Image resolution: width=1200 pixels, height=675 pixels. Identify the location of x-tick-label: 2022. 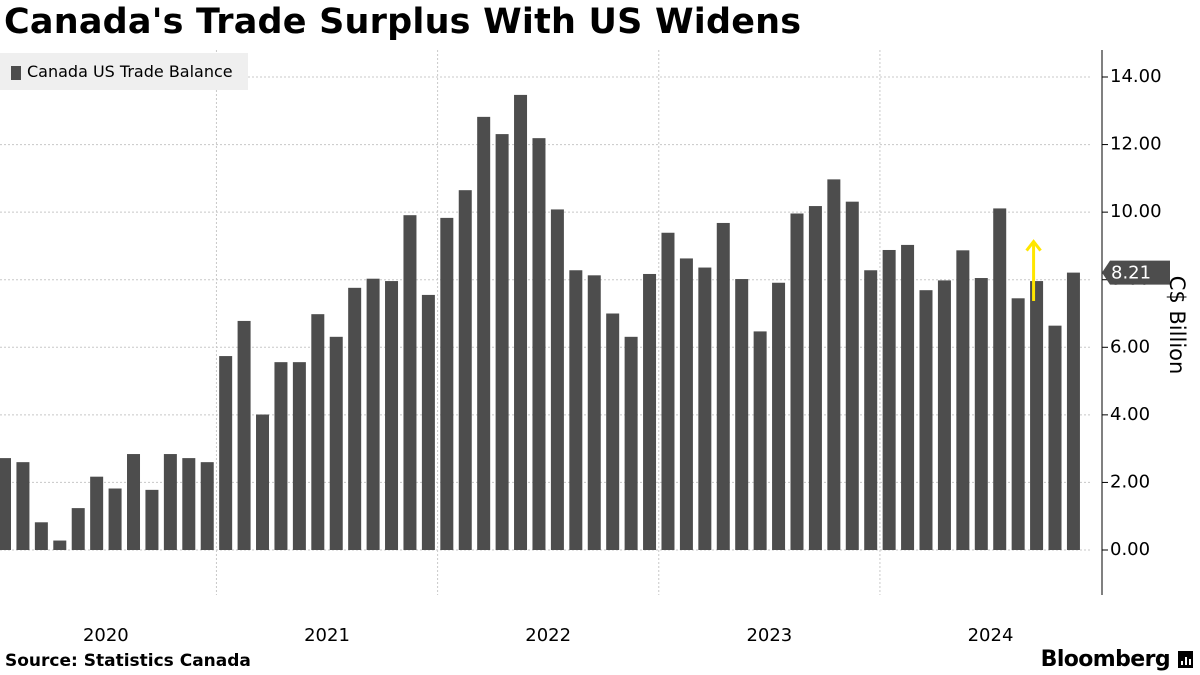
(548, 635).